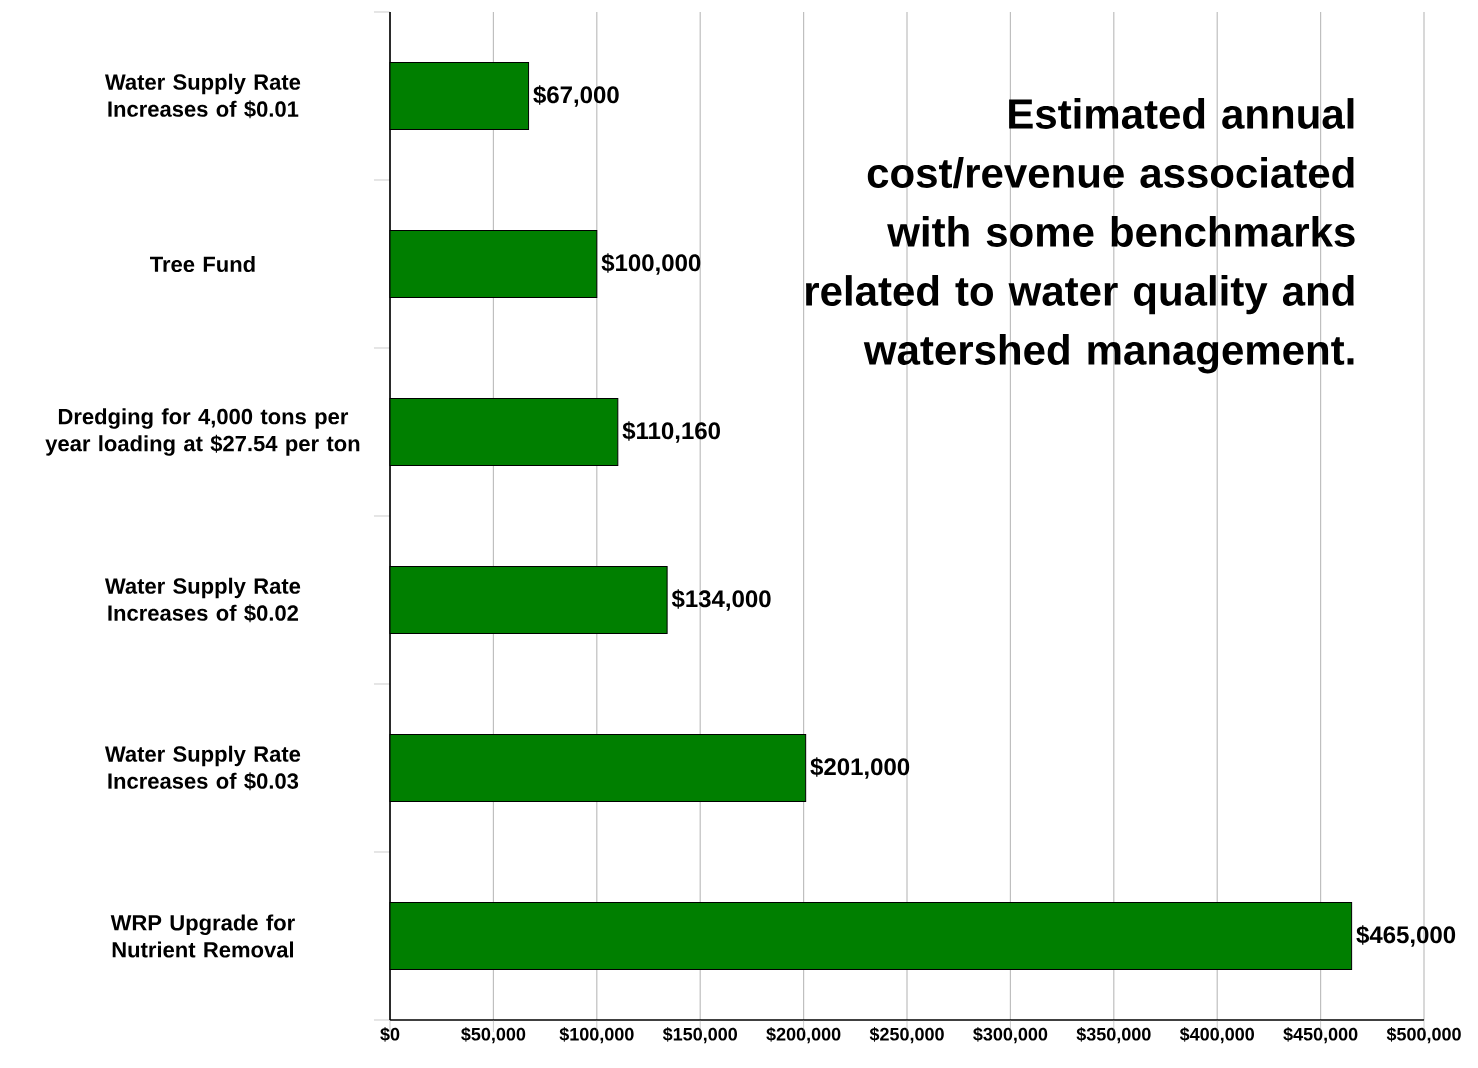 This screenshot has height=1068, width=1478. I want to click on data-label: $465,000, so click(1406, 936).